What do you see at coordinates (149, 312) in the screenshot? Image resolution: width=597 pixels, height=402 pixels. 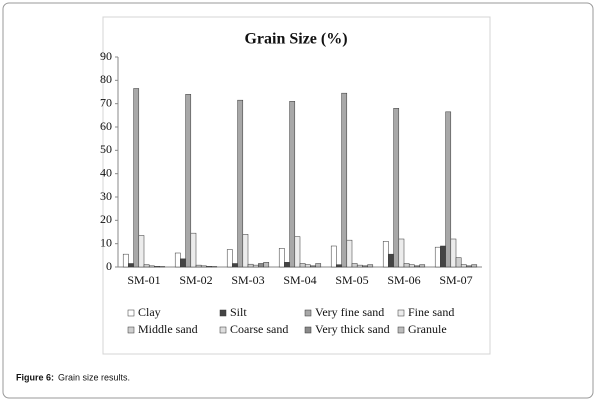 I see `legend-label: Clay` at bounding box center [149, 312].